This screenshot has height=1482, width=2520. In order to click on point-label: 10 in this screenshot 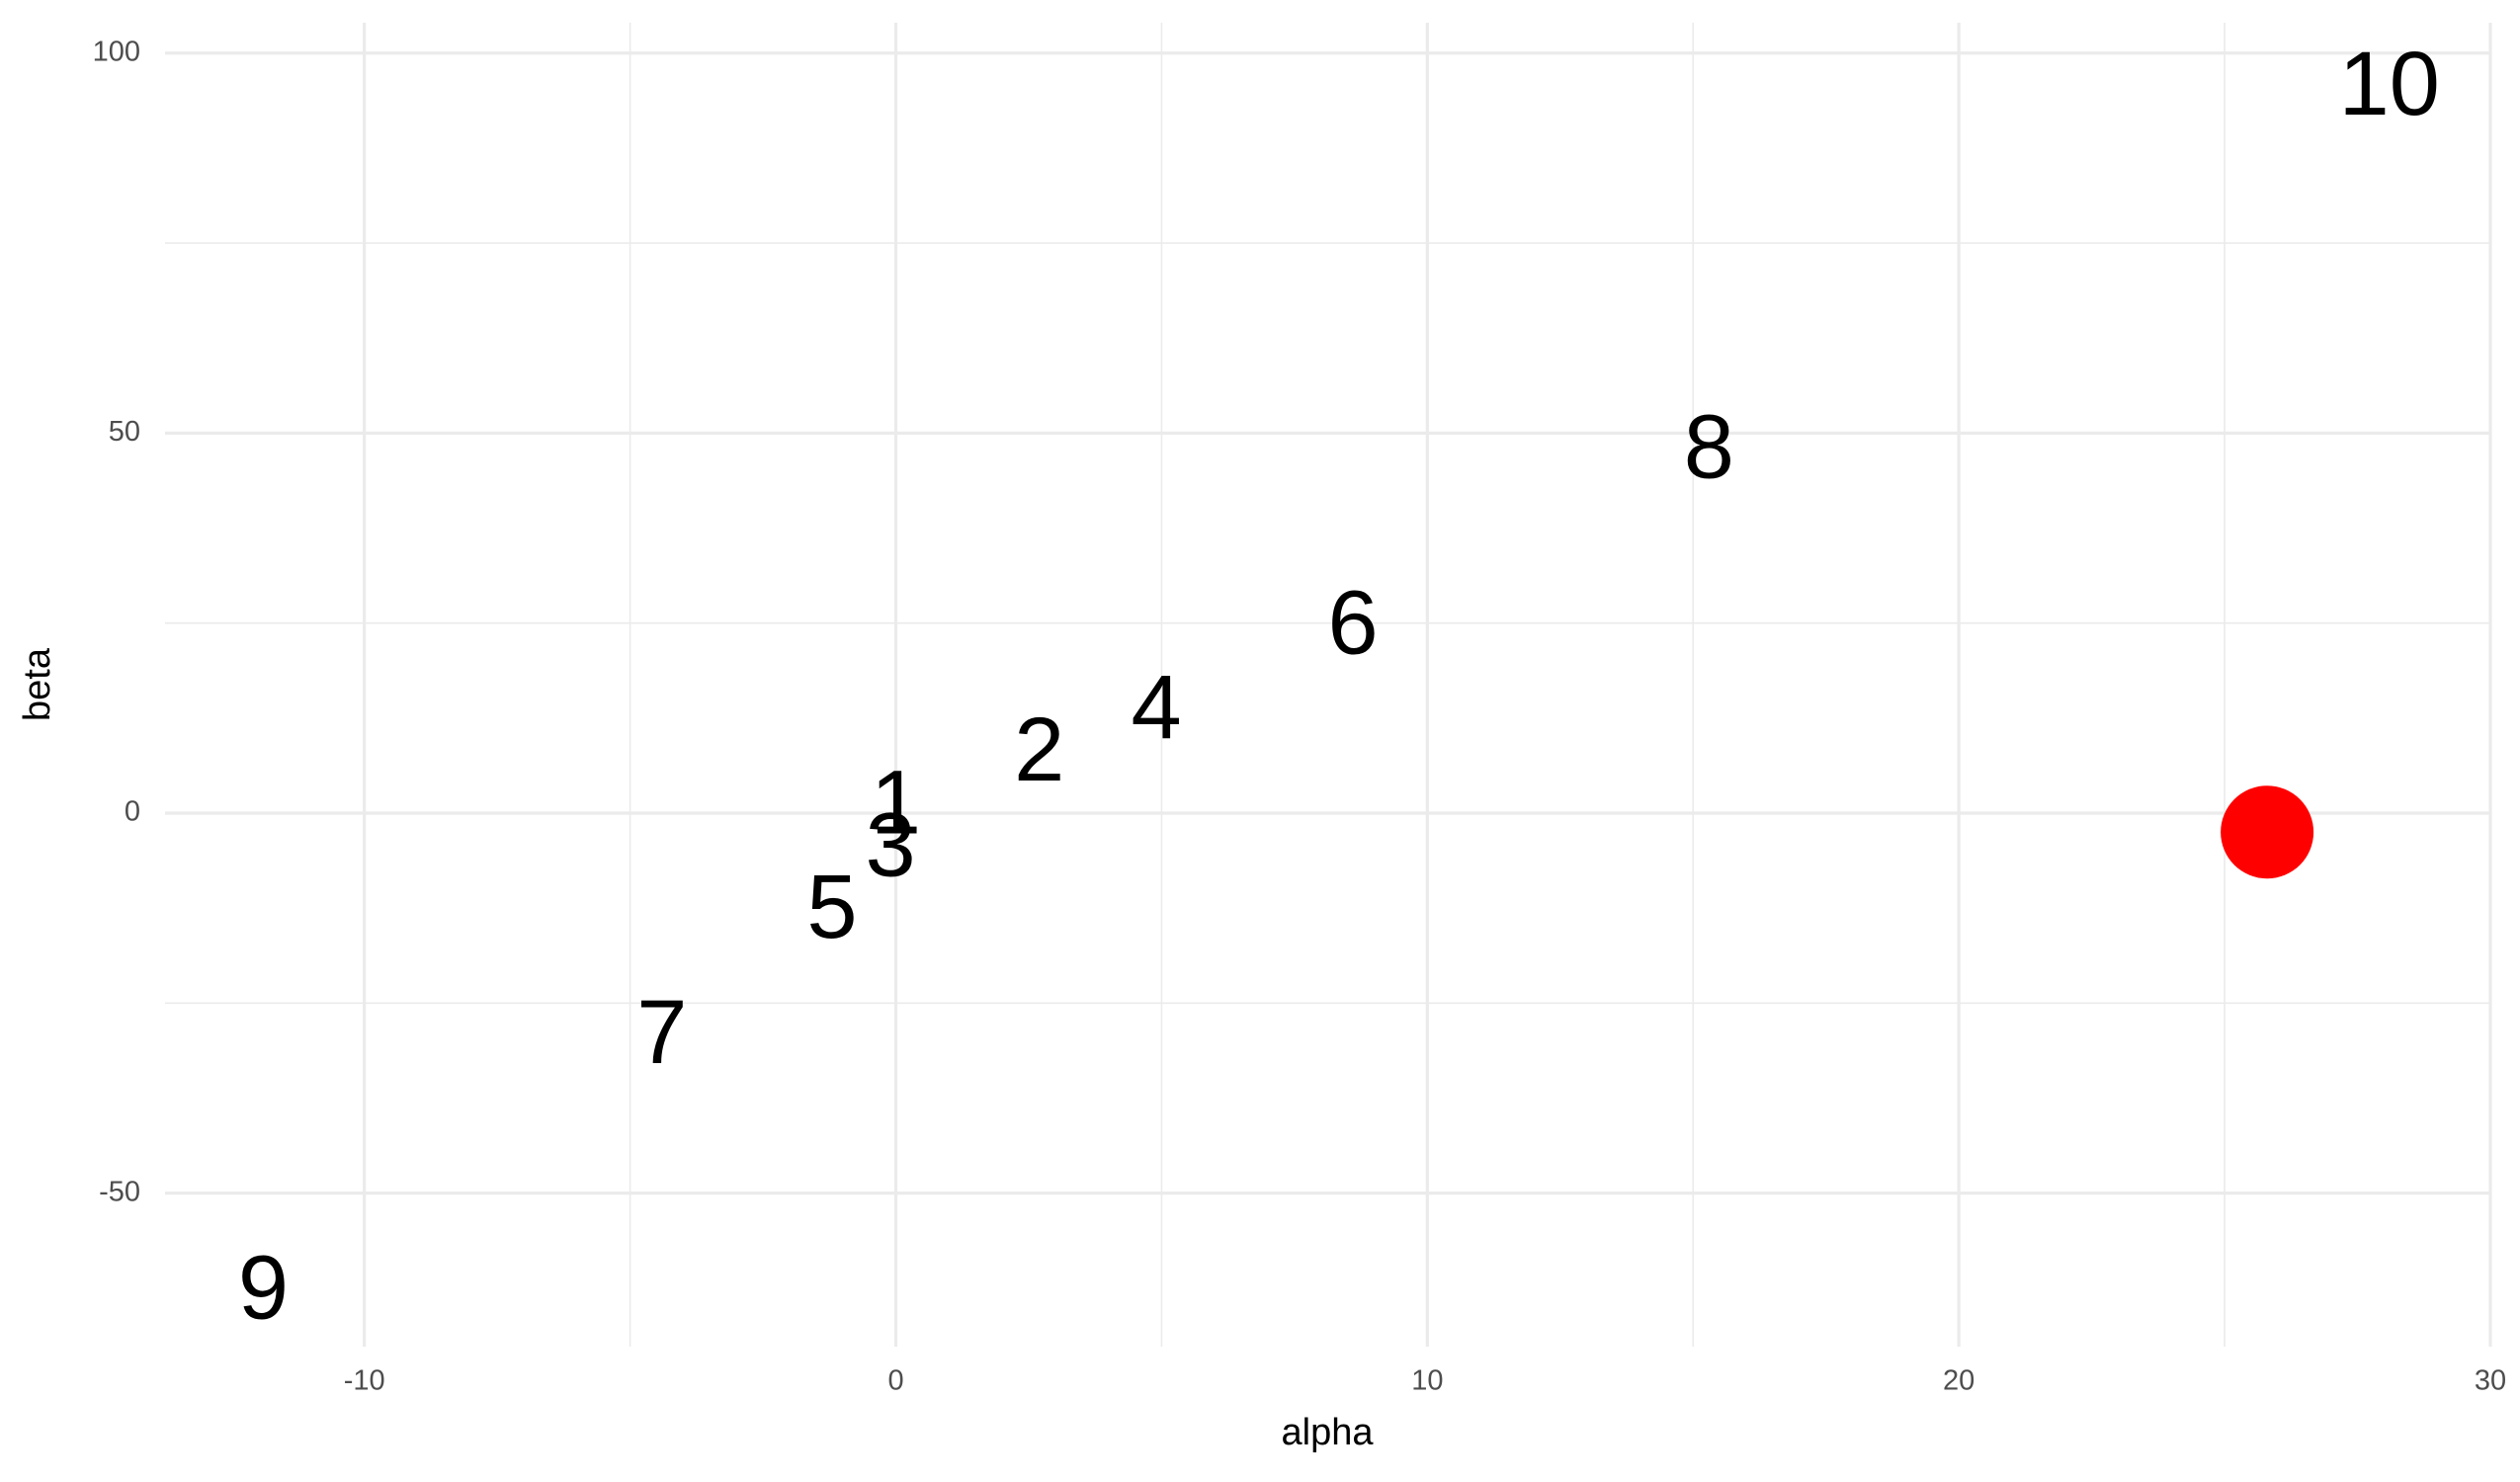, I will do `click(2389, 84)`.